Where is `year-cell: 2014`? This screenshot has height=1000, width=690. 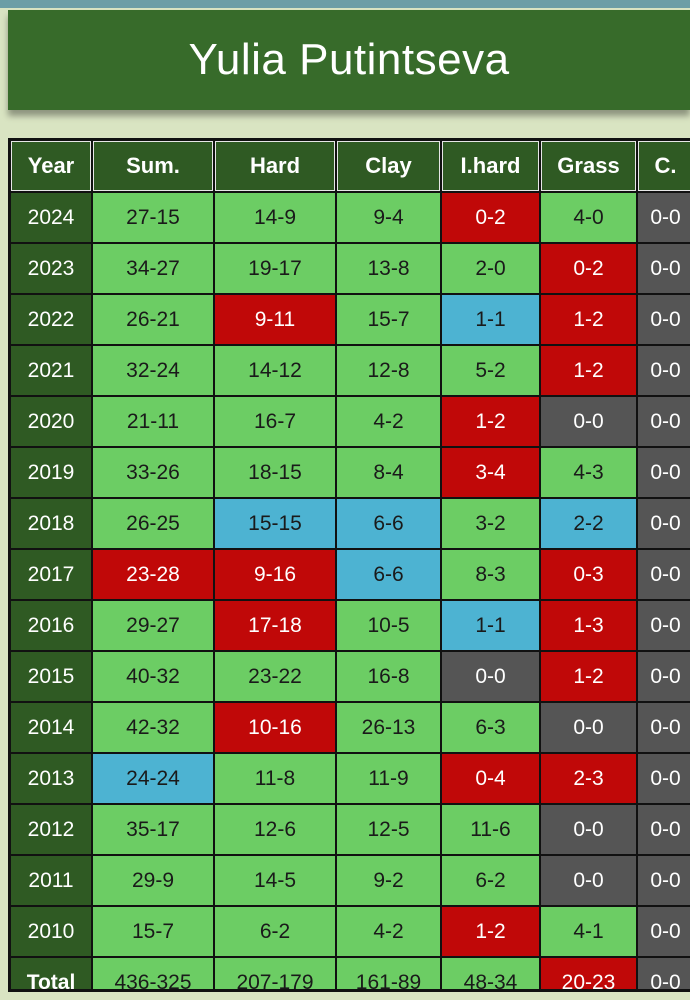
year-cell: 2014 is located at coordinates (51, 727).